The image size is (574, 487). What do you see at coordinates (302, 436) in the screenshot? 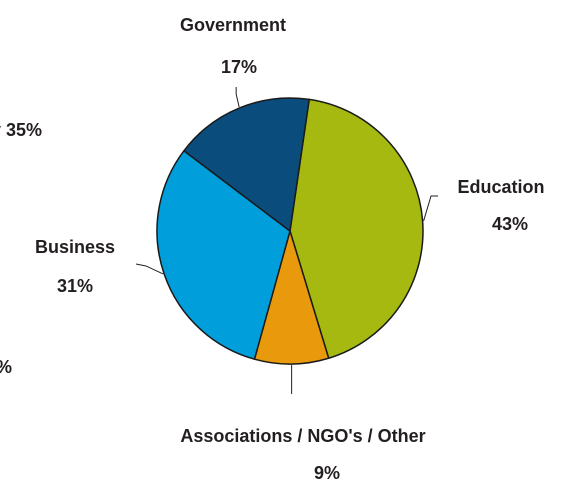
I see `slice-label-associations-name: Associations / NGO's / Other` at bounding box center [302, 436].